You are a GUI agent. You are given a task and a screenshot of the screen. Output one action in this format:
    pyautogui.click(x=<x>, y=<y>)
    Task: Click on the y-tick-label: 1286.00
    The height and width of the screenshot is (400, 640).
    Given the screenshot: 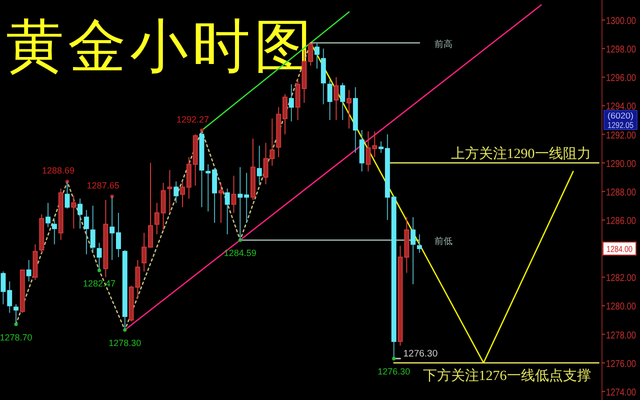 What is the action you would take?
    pyautogui.click(x=623, y=221)
    